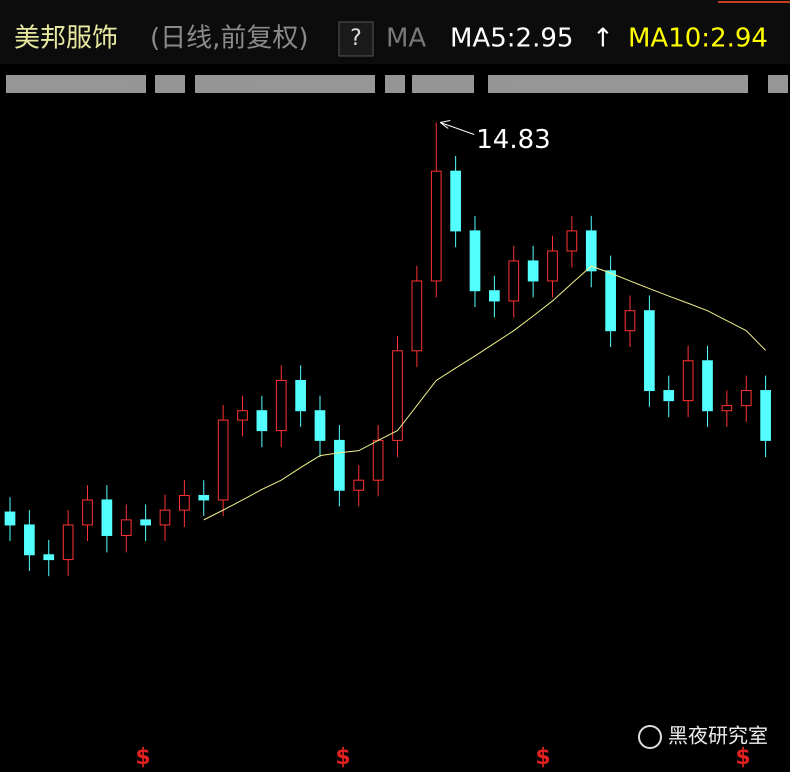 This screenshot has width=790, height=772. Describe the element at coordinates (229, 39) in the screenshot. I see `period-label: (日线,前复权)` at that location.